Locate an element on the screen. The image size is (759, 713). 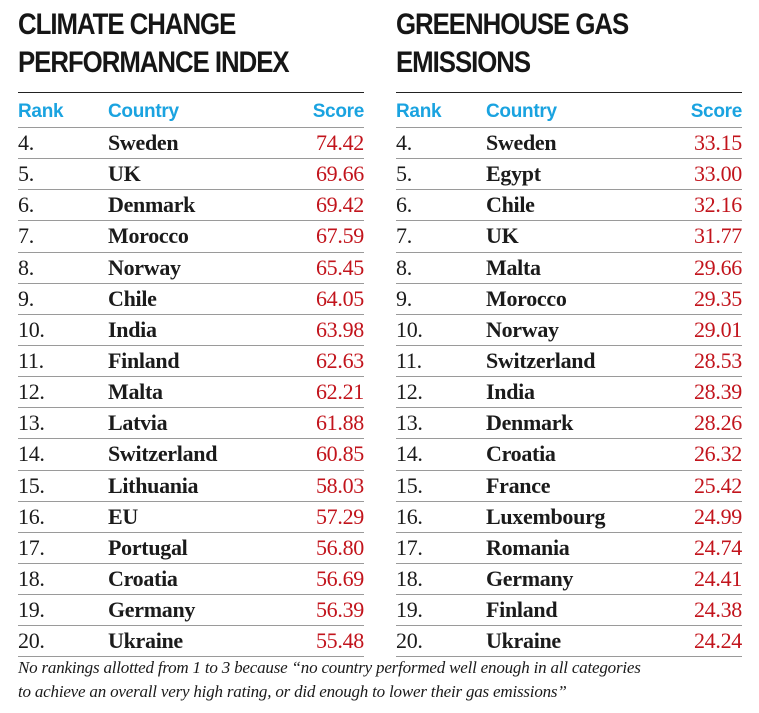
table-row: 15. France 25.42 is located at coordinates (569, 486).